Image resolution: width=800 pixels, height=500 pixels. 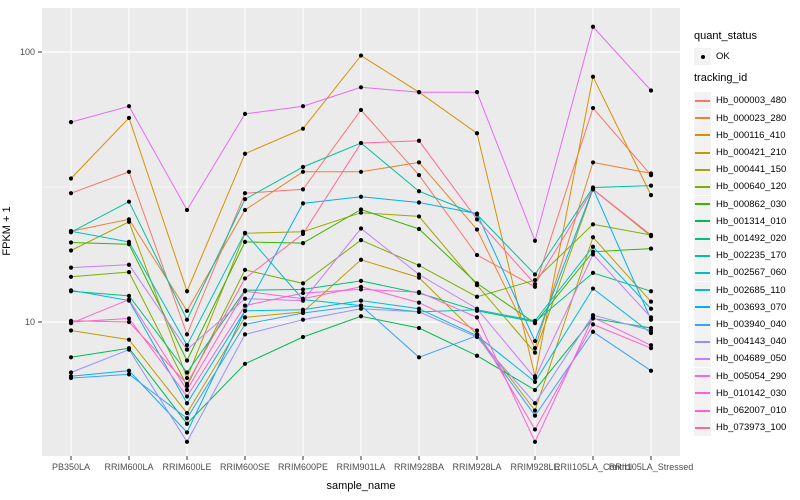 What do you see at coordinates (751, 118) in the screenshot?
I see `legend-label: Hb_000023_280` at bounding box center [751, 118].